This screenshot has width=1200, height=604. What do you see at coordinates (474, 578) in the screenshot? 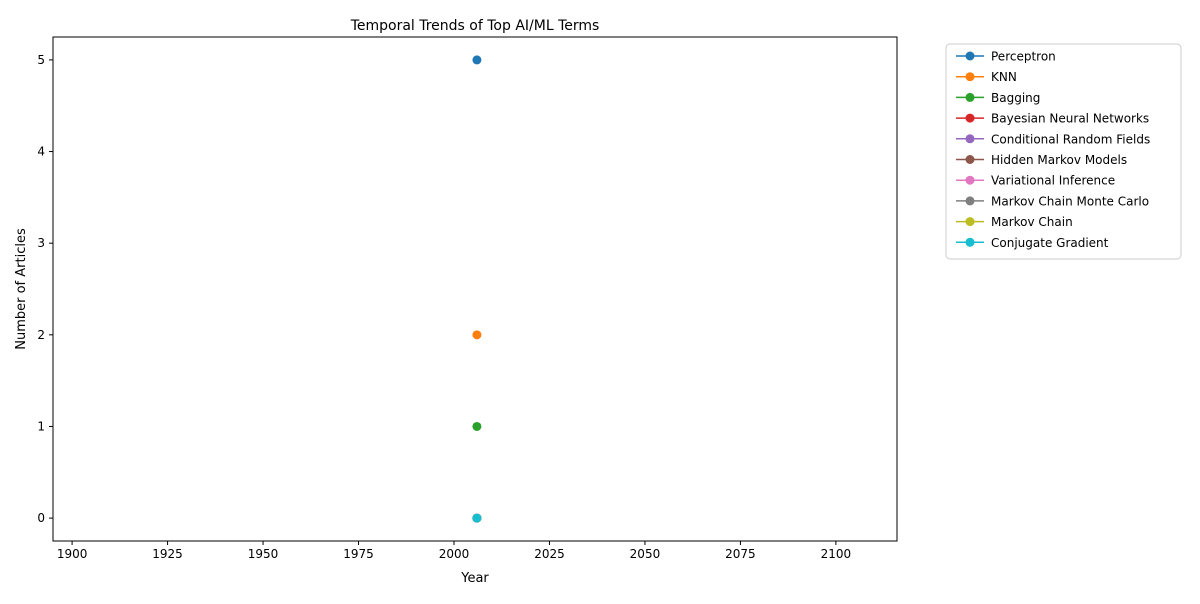
I see `x-axis-label: Year` at bounding box center [474, 578].